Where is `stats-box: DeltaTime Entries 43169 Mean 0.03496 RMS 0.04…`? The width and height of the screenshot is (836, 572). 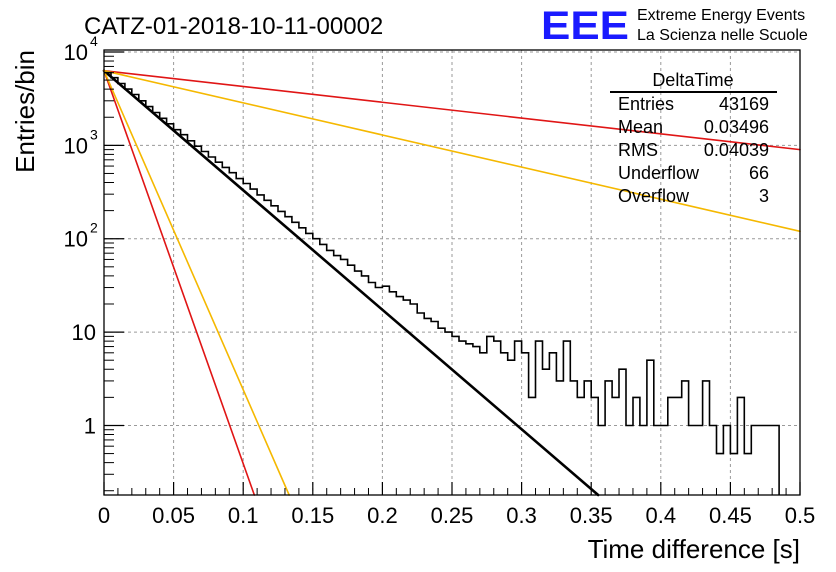
stats-box: DeltaTime Entries 43169 Mean 0.03496 RMS 0.04… is located at coordinates (693, 138).